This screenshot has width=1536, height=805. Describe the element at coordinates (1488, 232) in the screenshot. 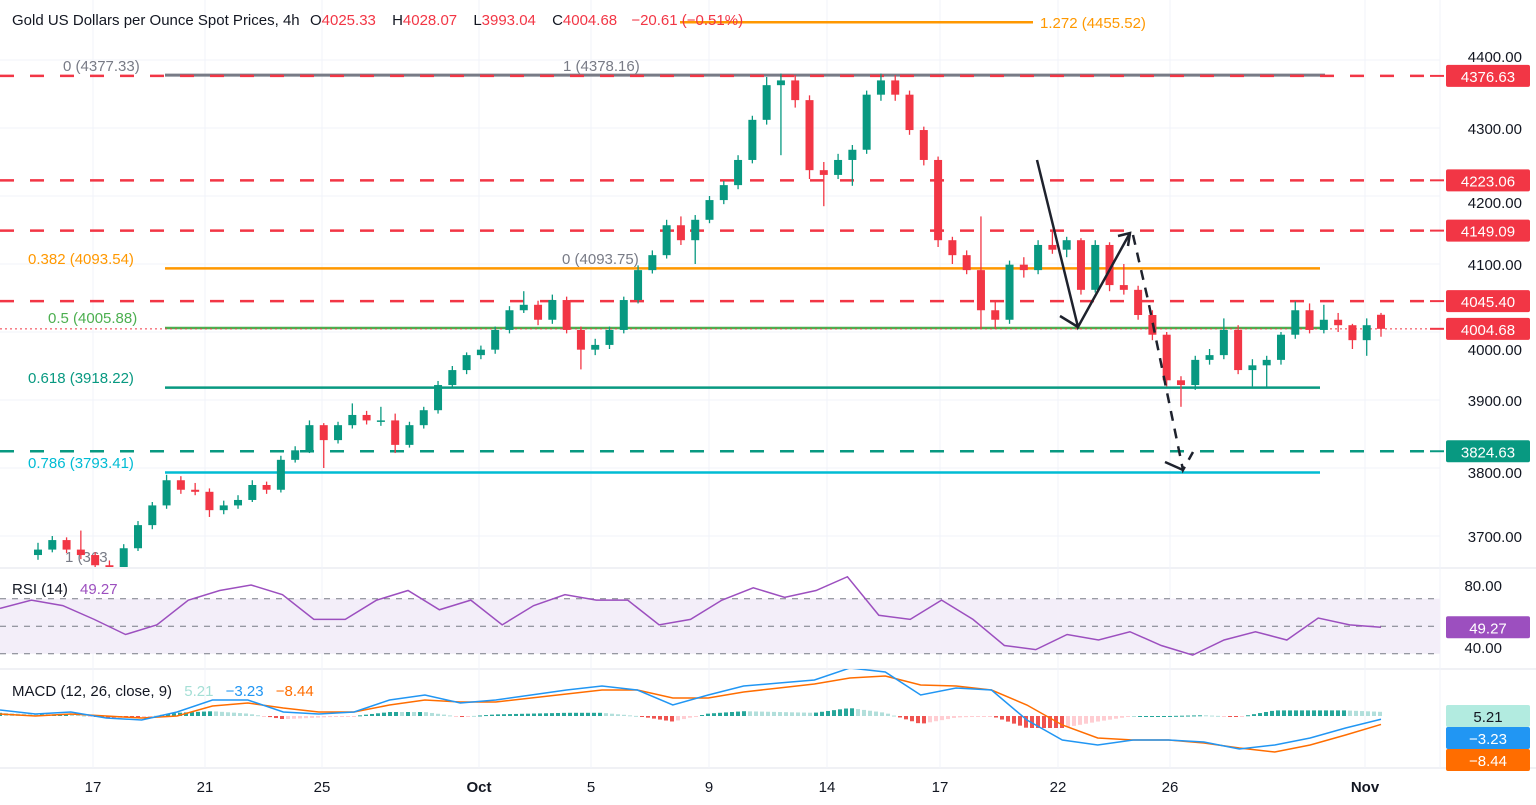

I see `price-badge-label: 4149.09` at that location.